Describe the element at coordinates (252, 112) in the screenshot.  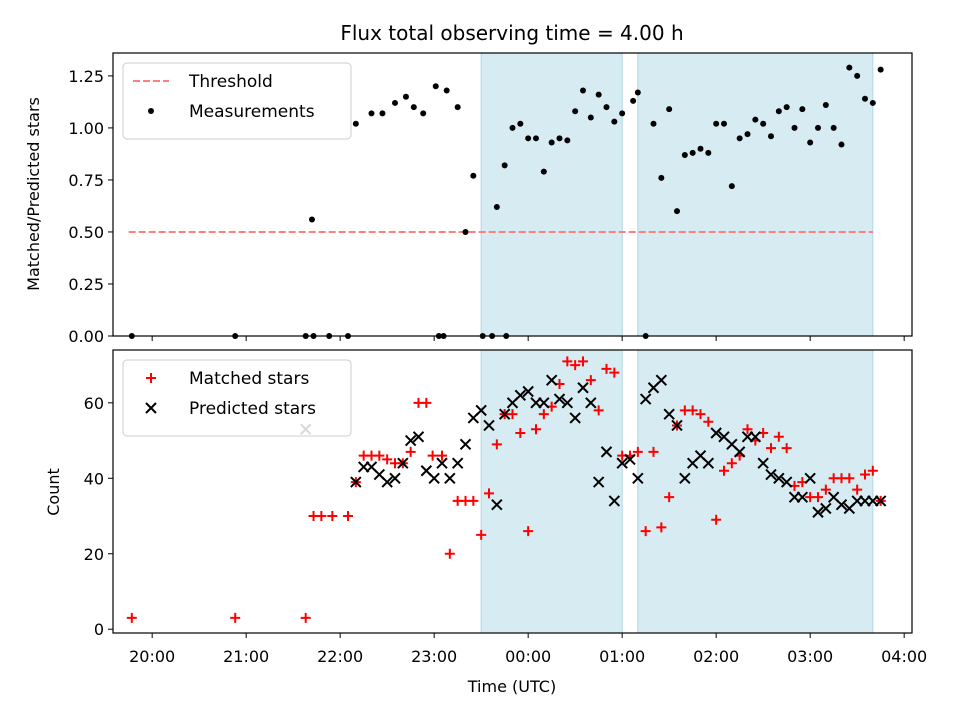
I see `legend-label: Measurements` at that location.